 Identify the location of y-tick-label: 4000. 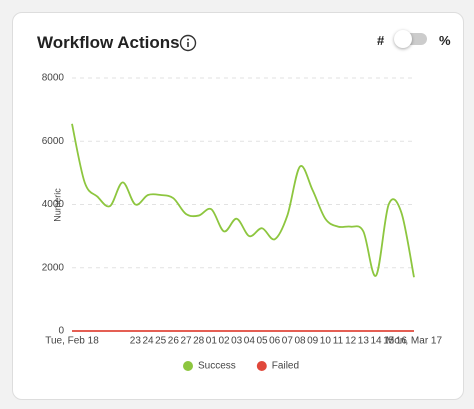
(53, 204).